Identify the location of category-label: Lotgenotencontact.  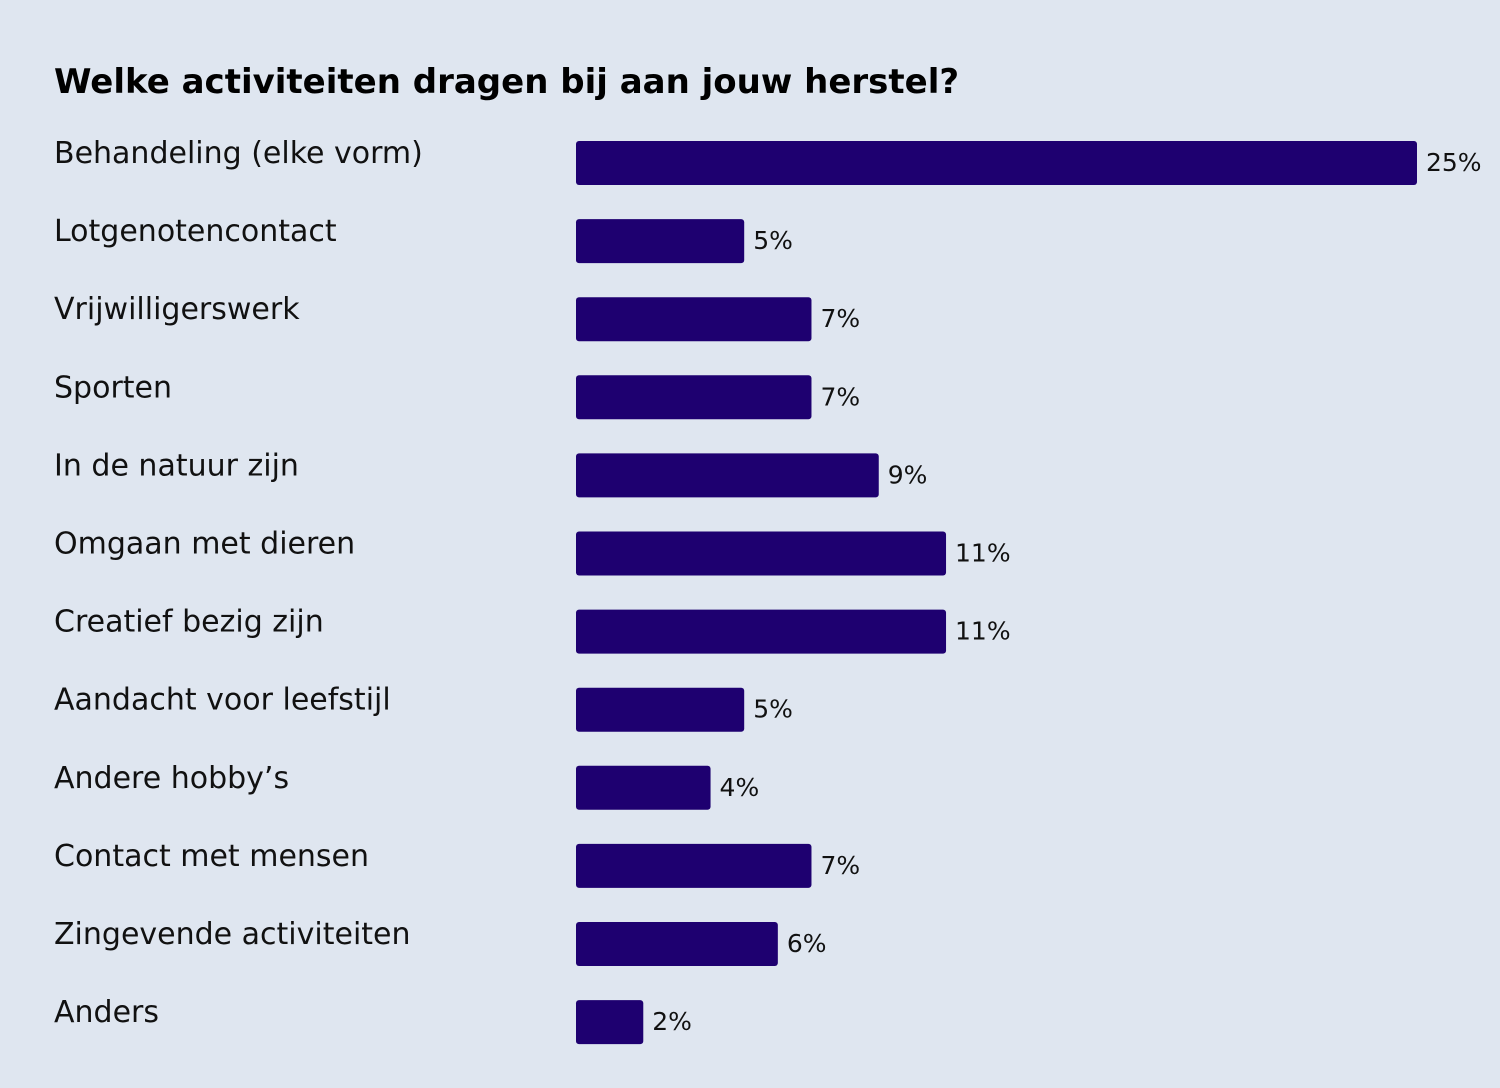
(195, 231).